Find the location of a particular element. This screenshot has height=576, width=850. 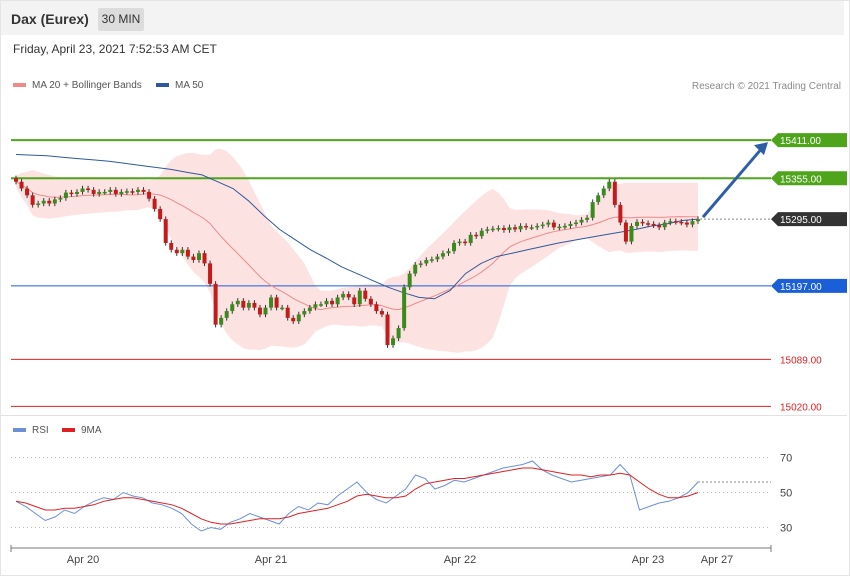

interval-button: 30 MIN is located at coordinates (121, 19).